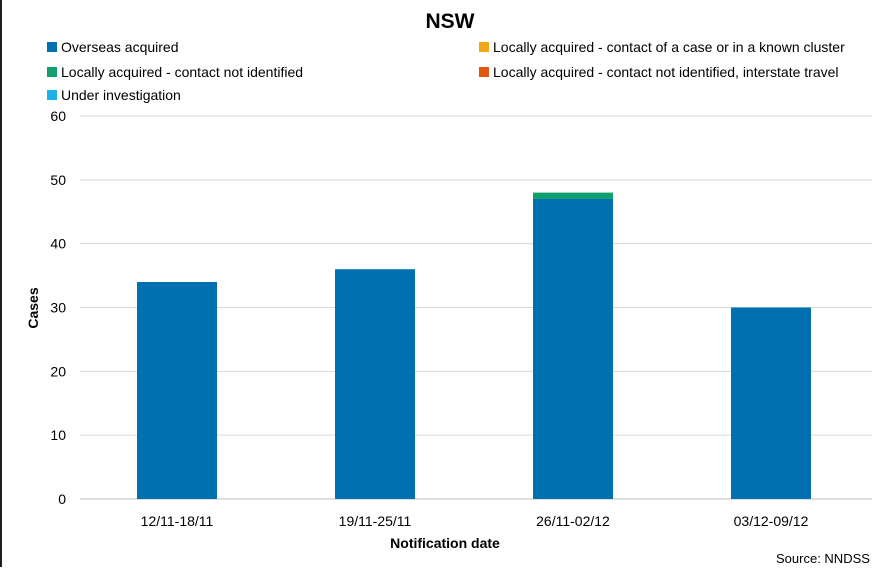  What do you see at coordinates (58, 435) in the screenshot?
I see `y-tick-label: 10` at bounding box center [58, 435].